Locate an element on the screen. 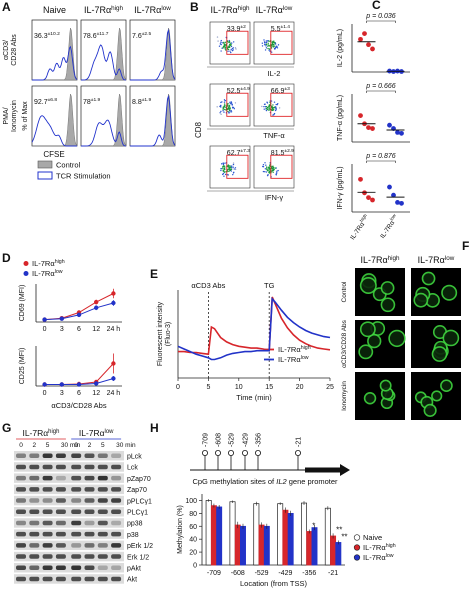 This screenshot has width=474, height=589. site-label: -709 is located at coordinates (206, 440).